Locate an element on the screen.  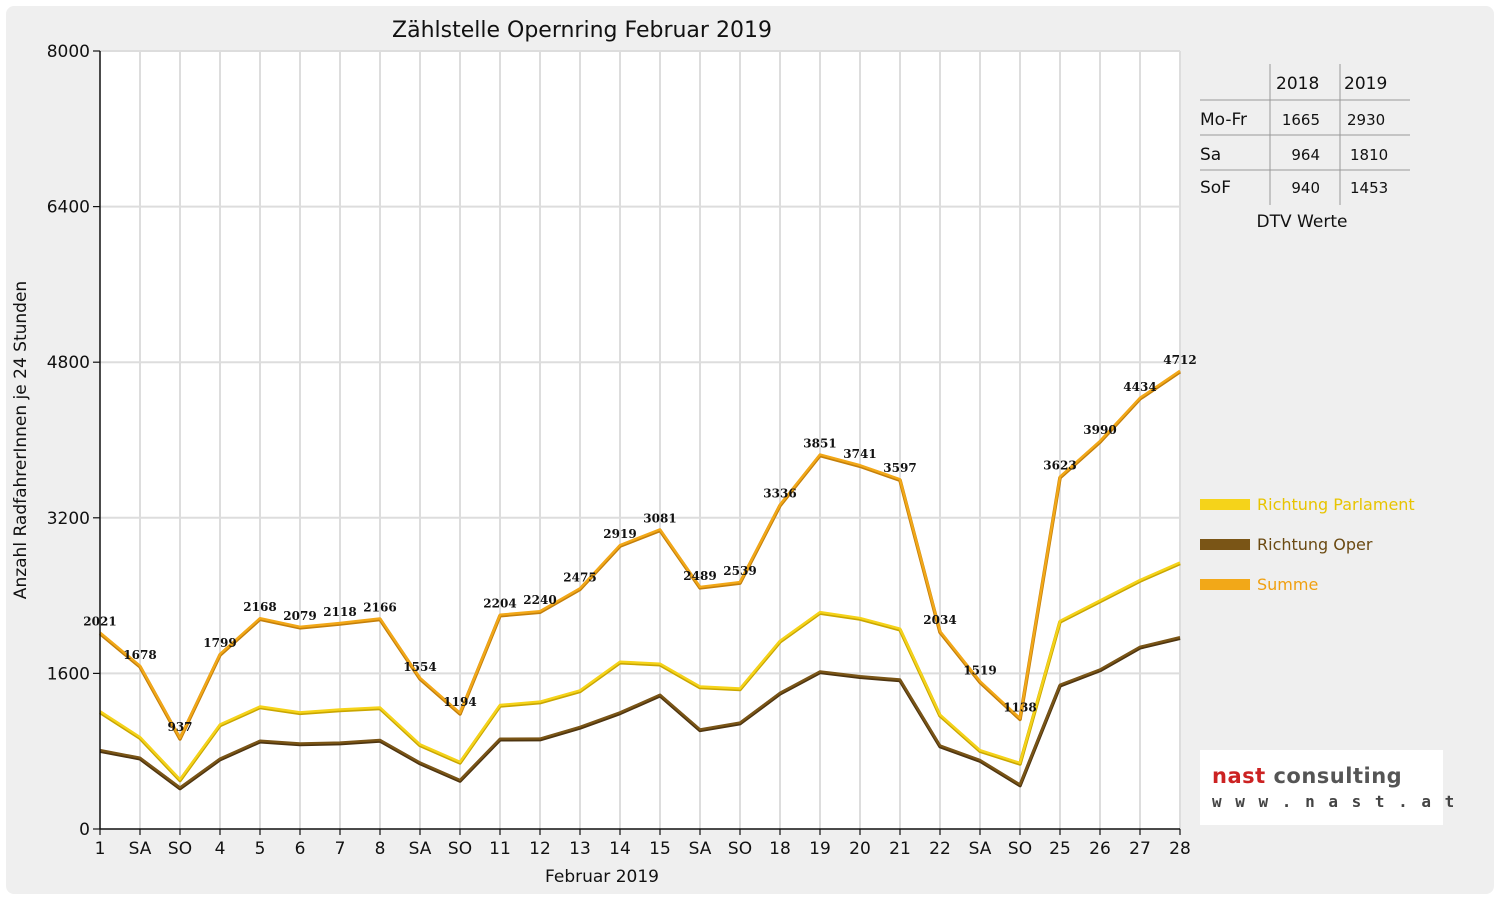
data-label: 3336 is located at coordinates (779, 494).